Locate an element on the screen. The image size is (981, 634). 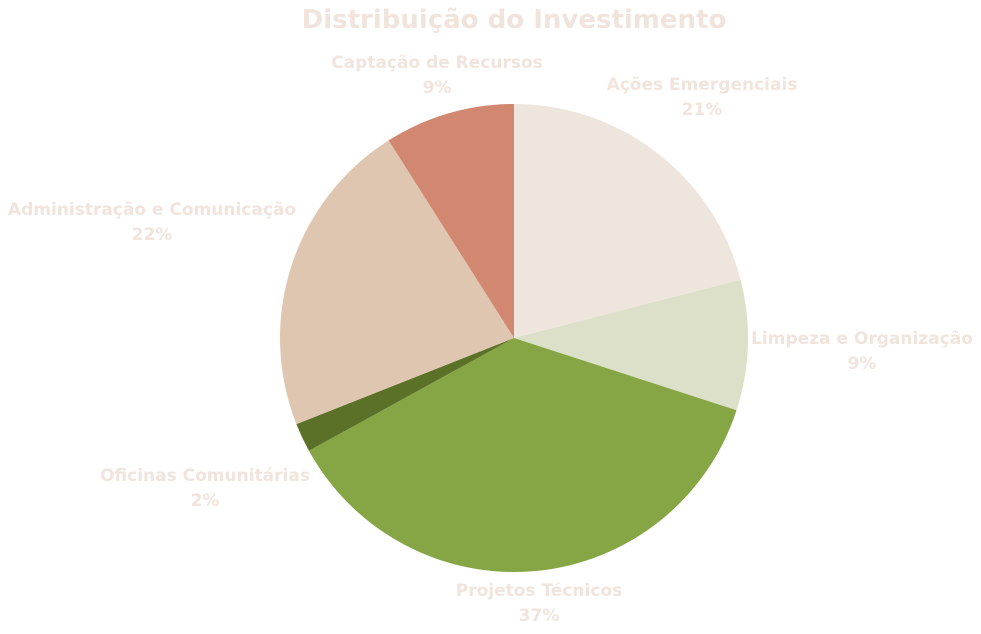
slice-percent-acoes-emergenciais: 21% is located at coordinates (702, 110).